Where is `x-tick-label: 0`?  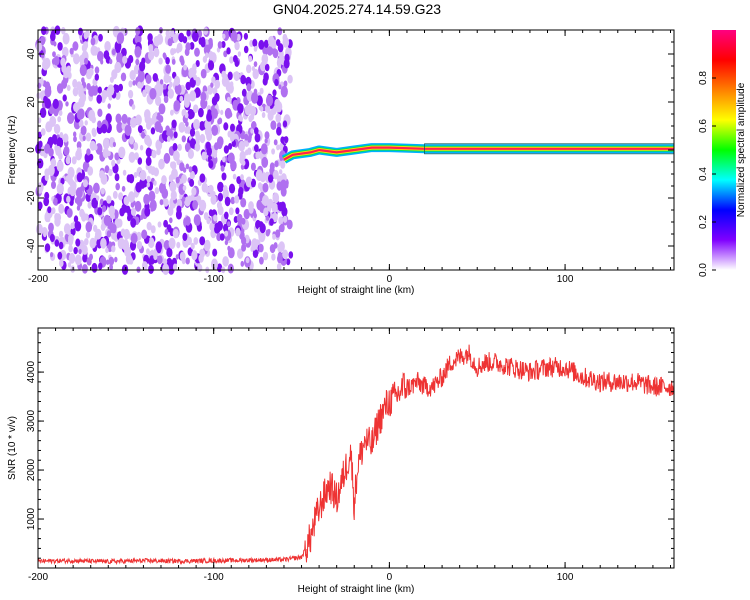
x-tick-label: 0 is located at coordinates (390, 279).